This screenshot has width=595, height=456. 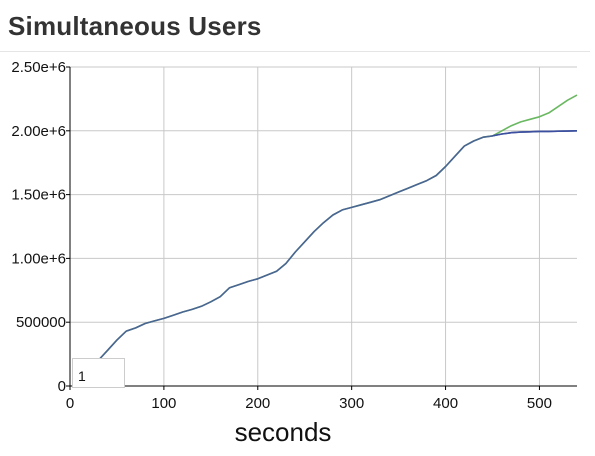 I want to click on x-tick-label: 0, so click(x=70, y=403).